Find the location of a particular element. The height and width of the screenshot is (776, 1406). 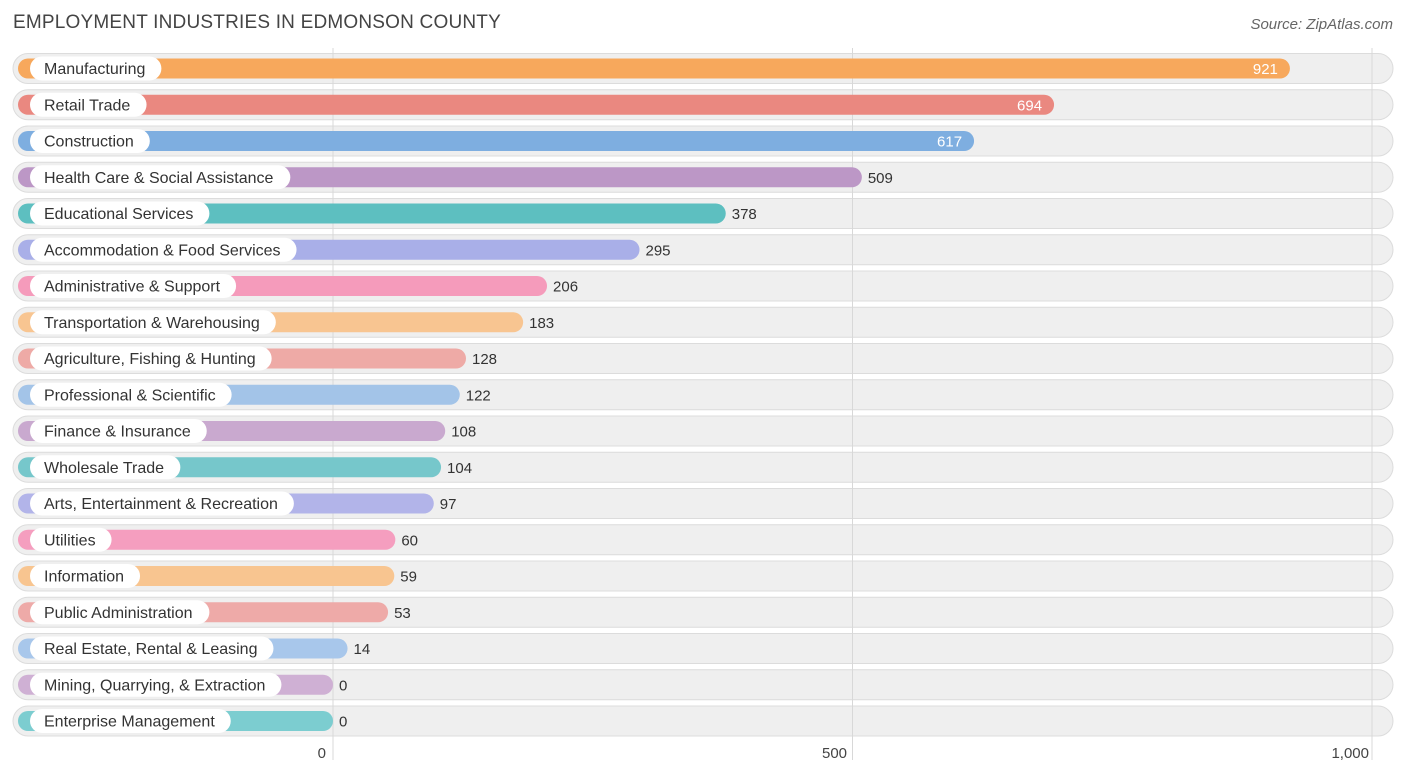

category-label: Retail Trade is located at coordinates (87, 105).